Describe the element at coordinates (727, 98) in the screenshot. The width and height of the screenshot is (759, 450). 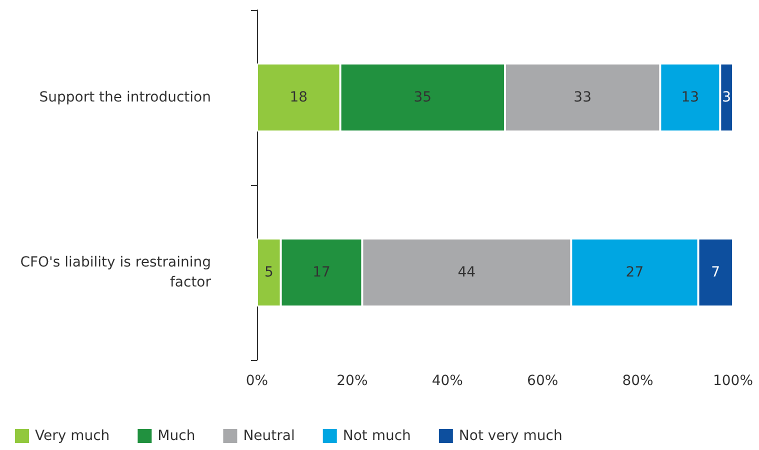
I see `data-label: 3` at that location.